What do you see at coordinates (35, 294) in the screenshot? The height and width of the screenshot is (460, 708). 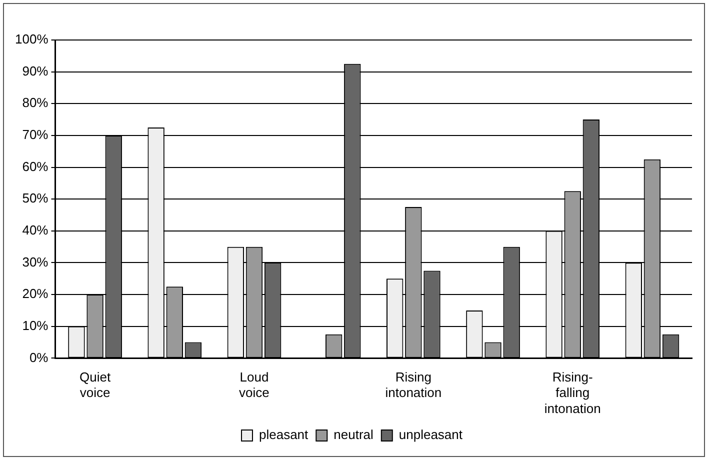 I see `y-tick-label: 20%` at bounding box center [35, 294].